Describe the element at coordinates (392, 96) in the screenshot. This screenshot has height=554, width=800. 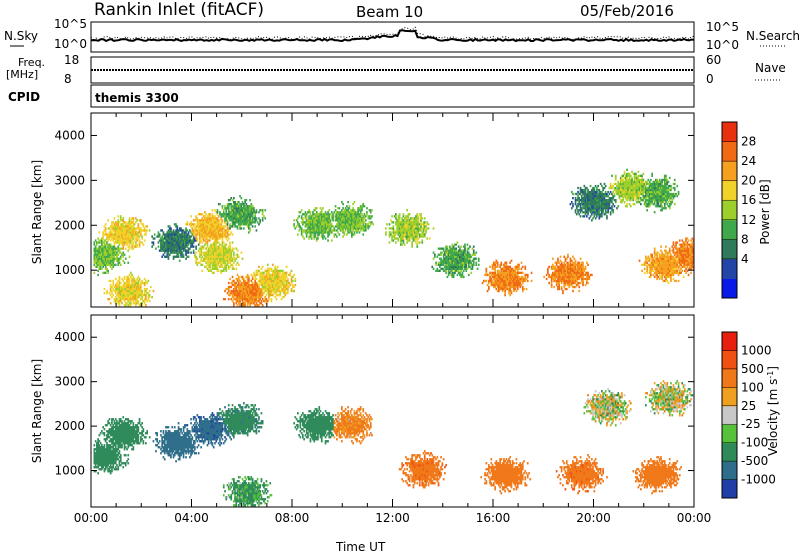
I see `cpid-panel-frame` at that location.